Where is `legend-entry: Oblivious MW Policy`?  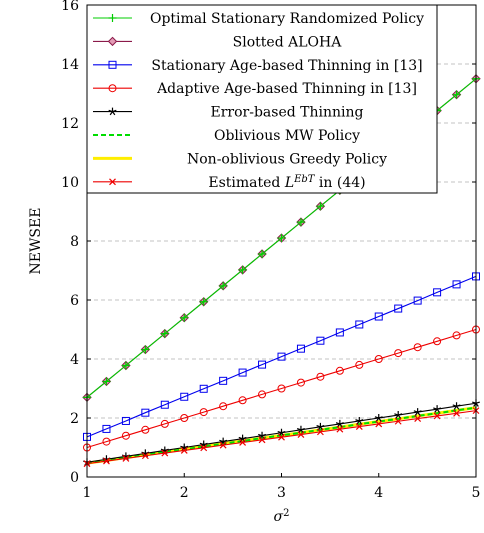 legend-entry: Oblivious MW Policy is located at coordinates (226, 136).